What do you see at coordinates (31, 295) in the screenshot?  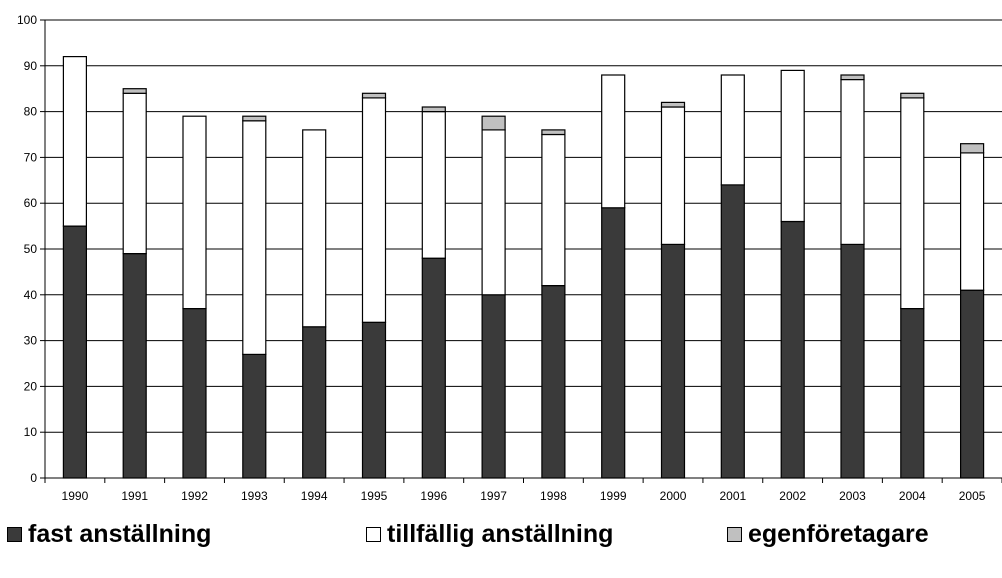 I see `y-tick-label: 40` at bounding box center [31, 295].